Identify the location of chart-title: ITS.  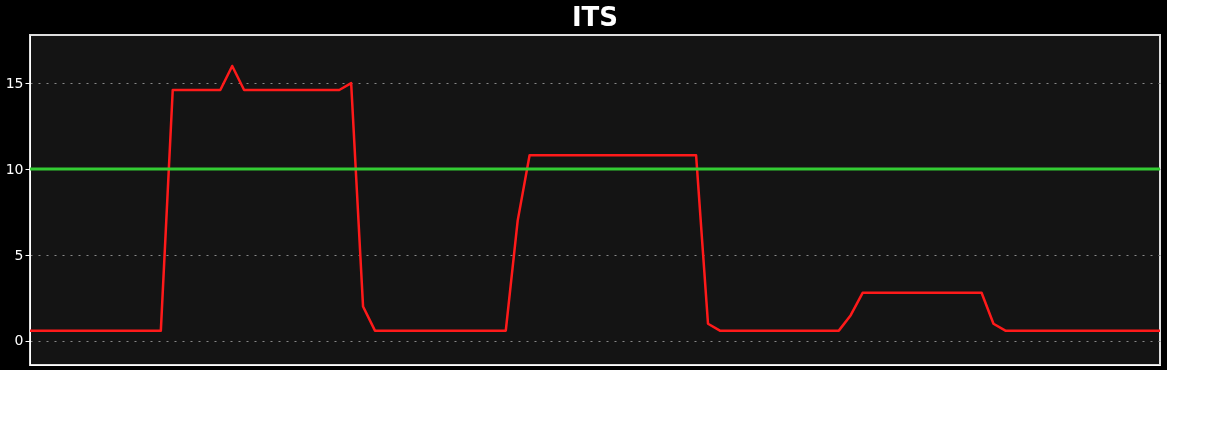
(595, 17).